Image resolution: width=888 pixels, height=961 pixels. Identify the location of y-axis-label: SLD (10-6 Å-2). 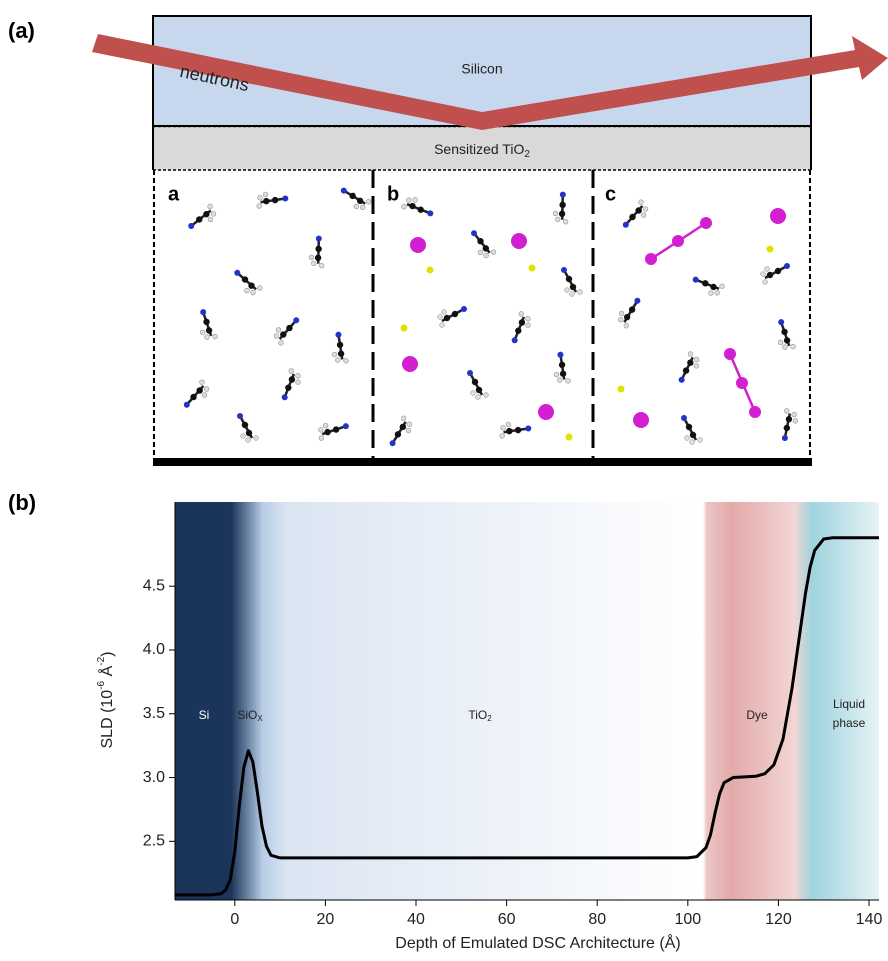
(106, 700).